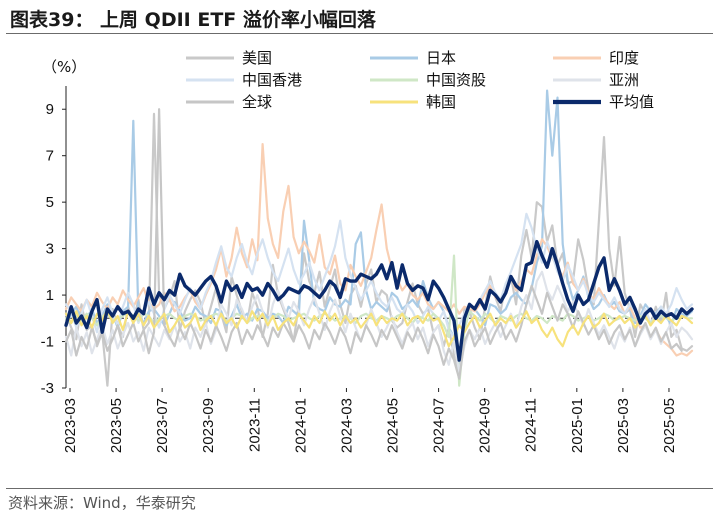  I want to click on x-tick-label: 2023-11, so click(254, 425).